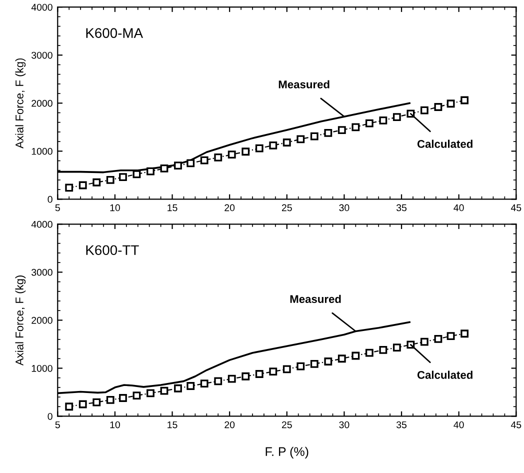 The image size is (524, 473). What do you see at coordinates (115, 33) in the screenshot?
I see `text: K600-MA` at bounding box center [115, 33].